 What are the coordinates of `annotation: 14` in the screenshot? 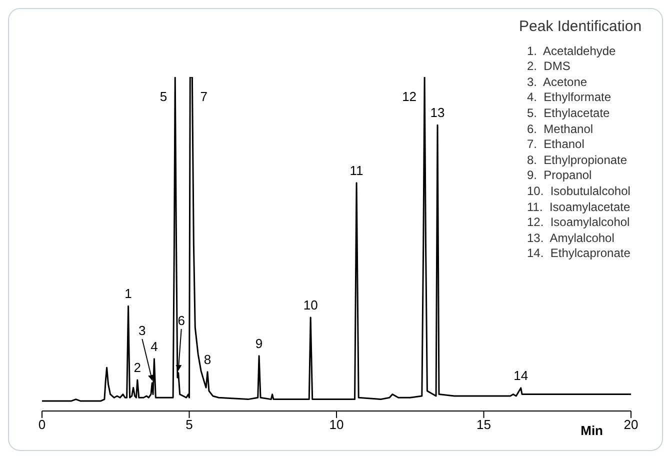 It's located at (521, 375).